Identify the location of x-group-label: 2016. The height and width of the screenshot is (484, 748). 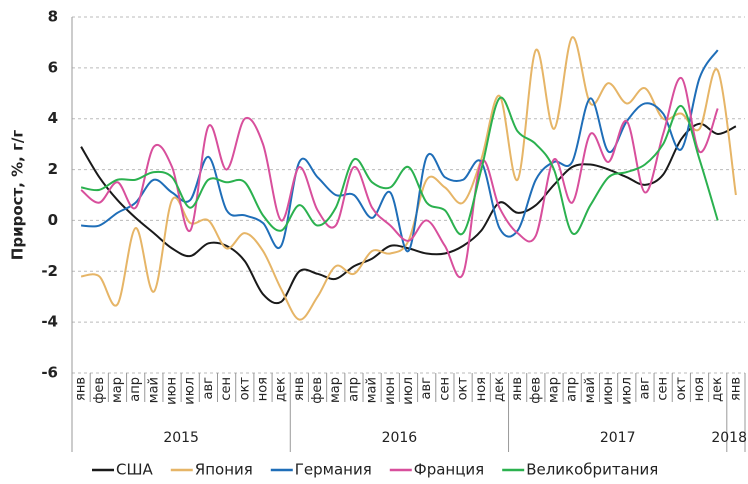
(400, 438).